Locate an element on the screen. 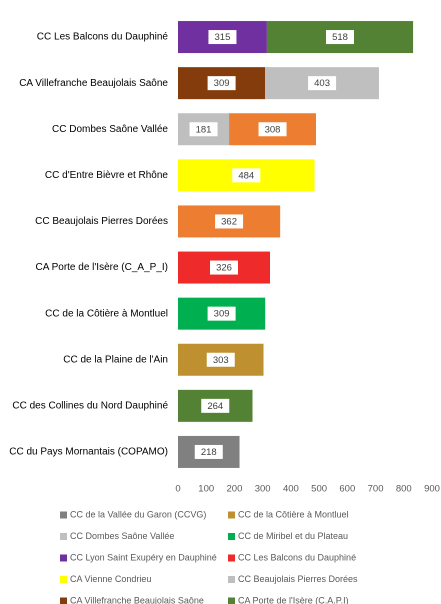  value-label: 264 is located at coordinates (215, 406).